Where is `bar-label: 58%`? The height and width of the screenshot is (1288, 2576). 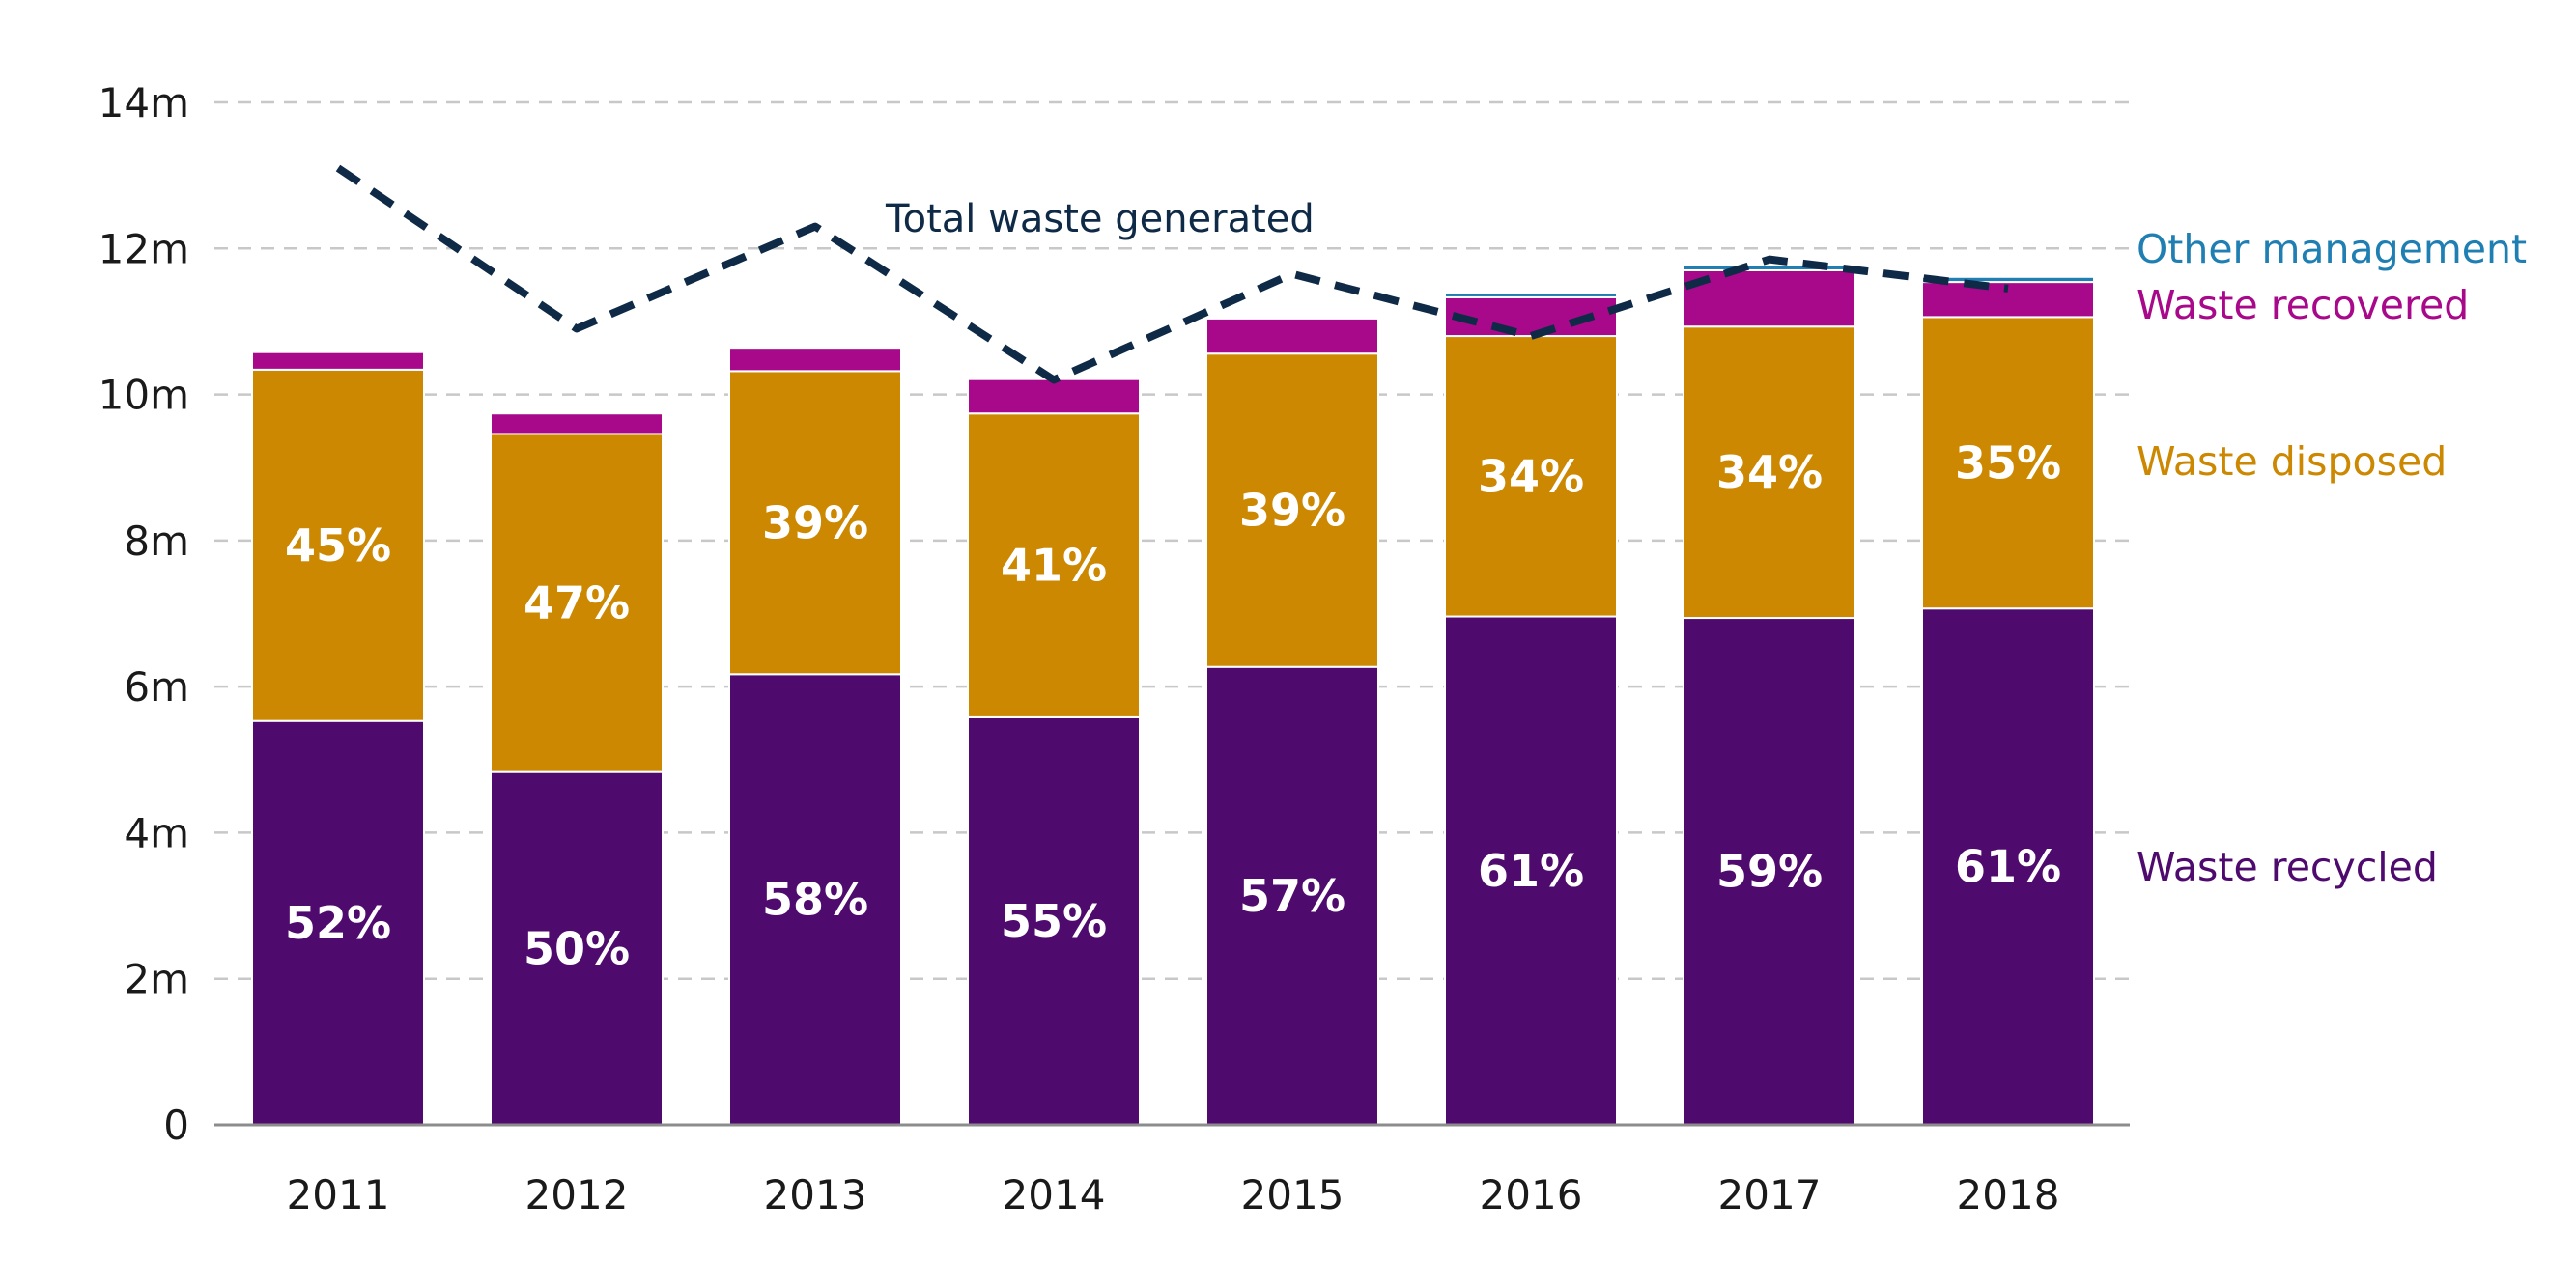 bar-label: 58% is located at coordinates (815, 900).